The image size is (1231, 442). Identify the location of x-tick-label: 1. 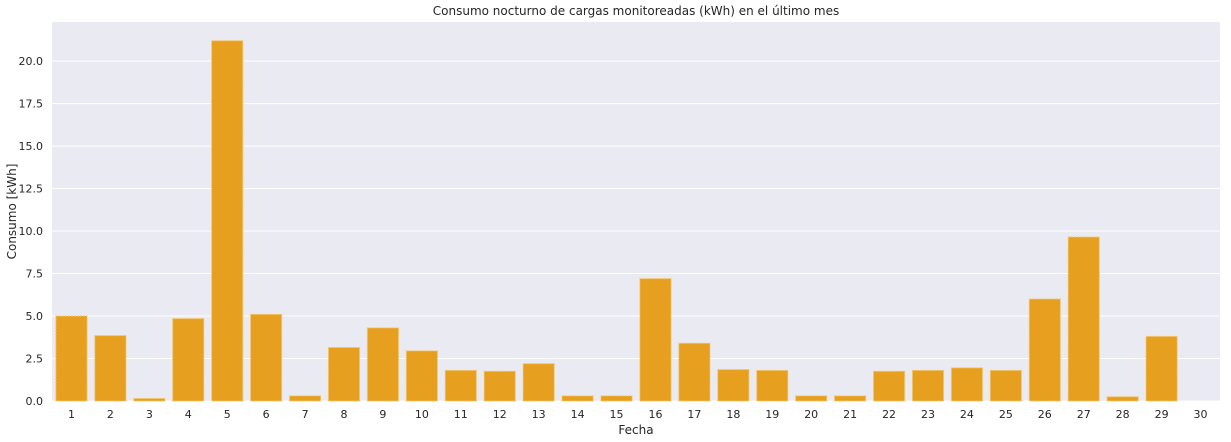
(71, 414).